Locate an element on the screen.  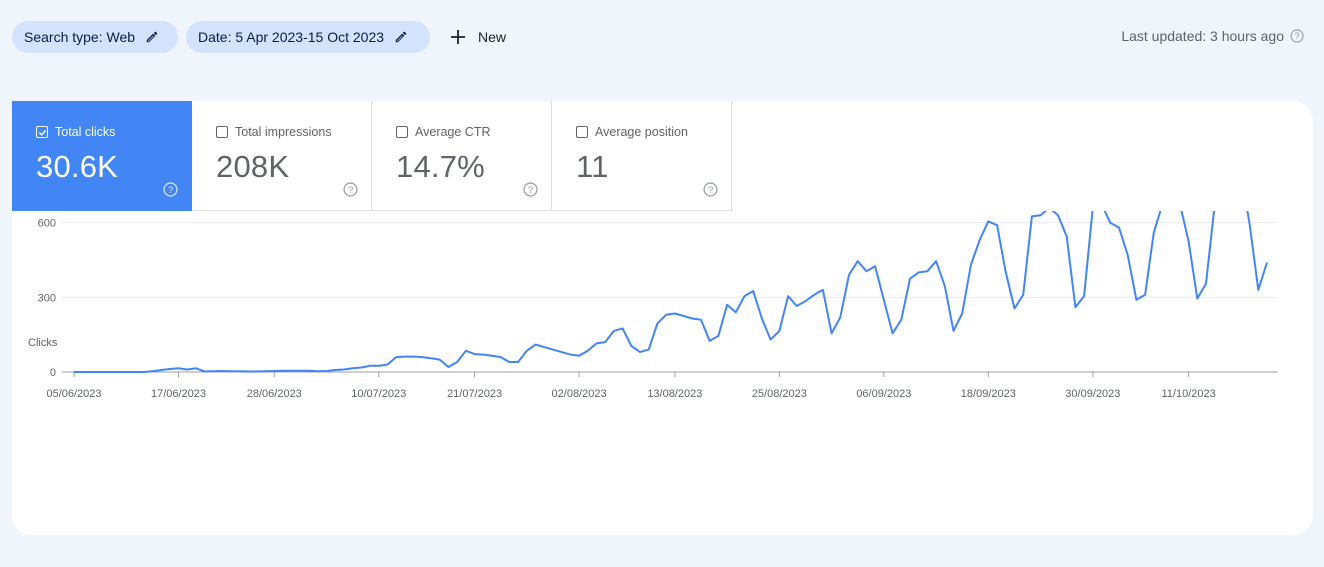
last-updated: Last updated: 3 hours ago ? is located at coordinates (1212, 36).